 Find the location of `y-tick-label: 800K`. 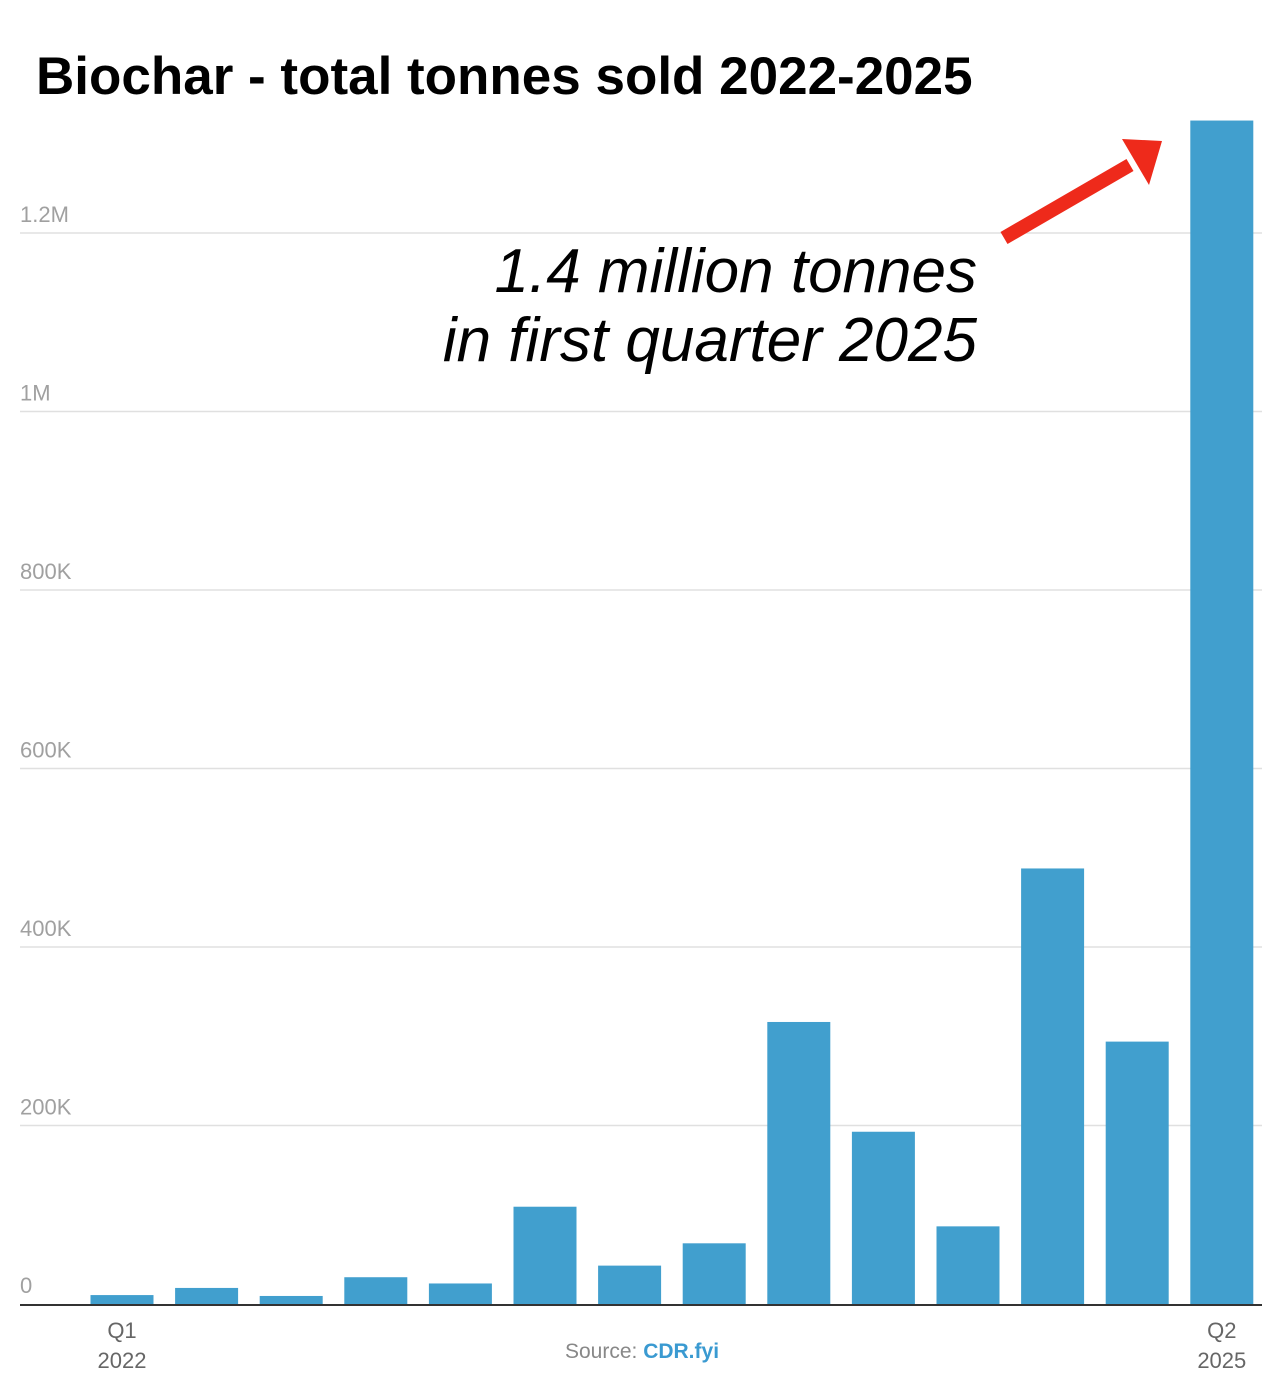

y-tick-label: 800K is located at coordinates (46, 571).